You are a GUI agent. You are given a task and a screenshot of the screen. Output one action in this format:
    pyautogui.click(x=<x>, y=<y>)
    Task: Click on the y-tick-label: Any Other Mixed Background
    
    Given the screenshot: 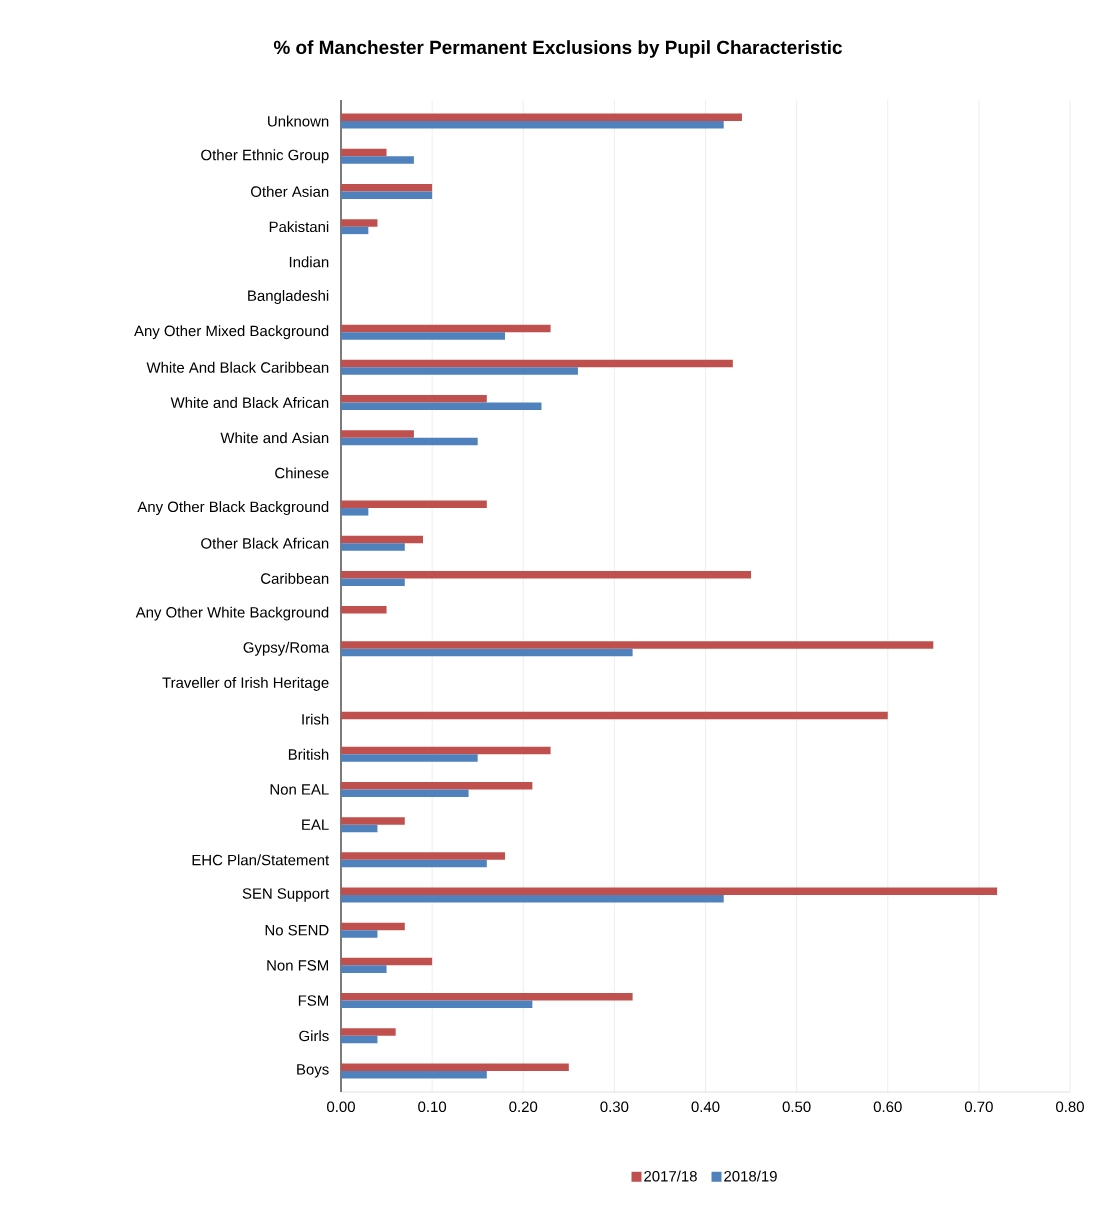 What is the action you would take?
    pyautogui.click(x=231, y=332)
    